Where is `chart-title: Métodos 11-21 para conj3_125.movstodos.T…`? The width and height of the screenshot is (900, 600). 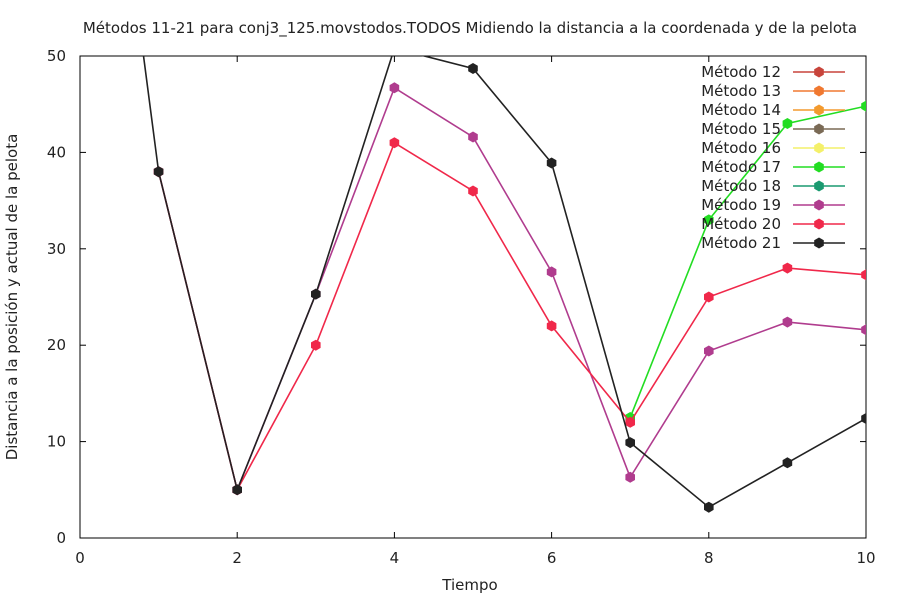 chart-title: Métodos 11-21 para conj3_125.movstodos.T… is located at coordinates (470, 28).